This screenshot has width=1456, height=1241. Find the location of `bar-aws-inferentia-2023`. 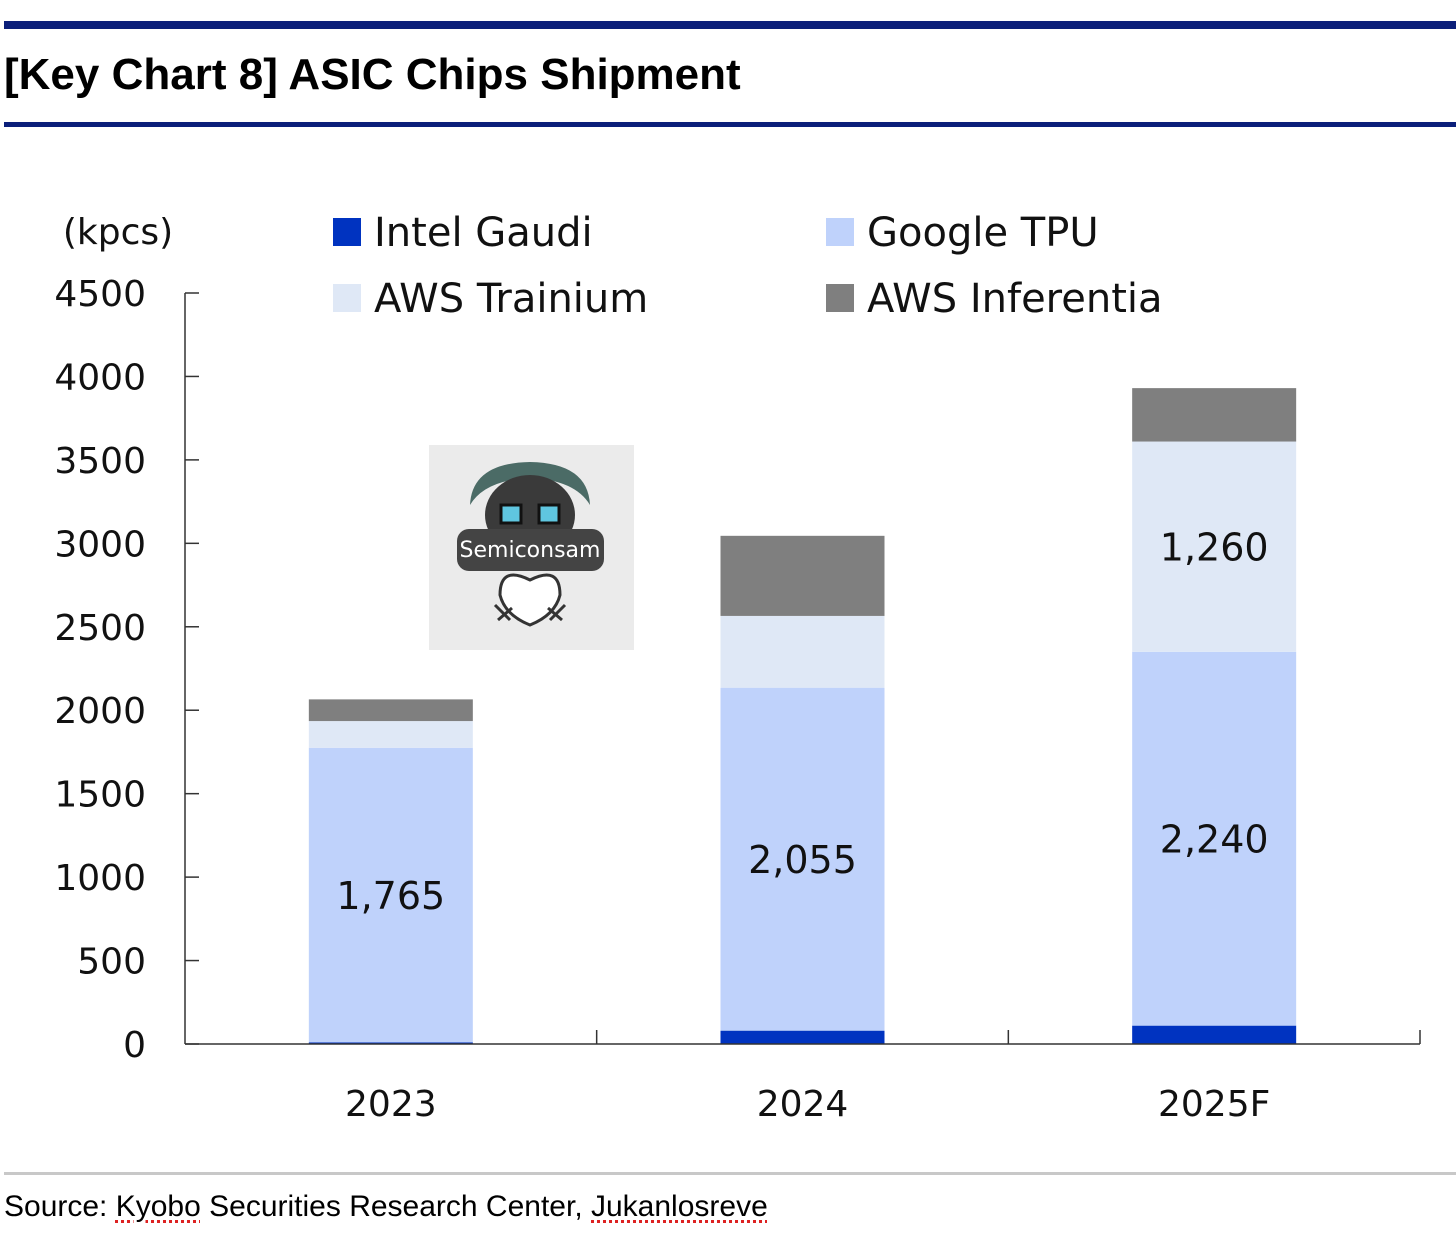

bar-aws-inferentia-2023 is located at coordinates (390, 710).